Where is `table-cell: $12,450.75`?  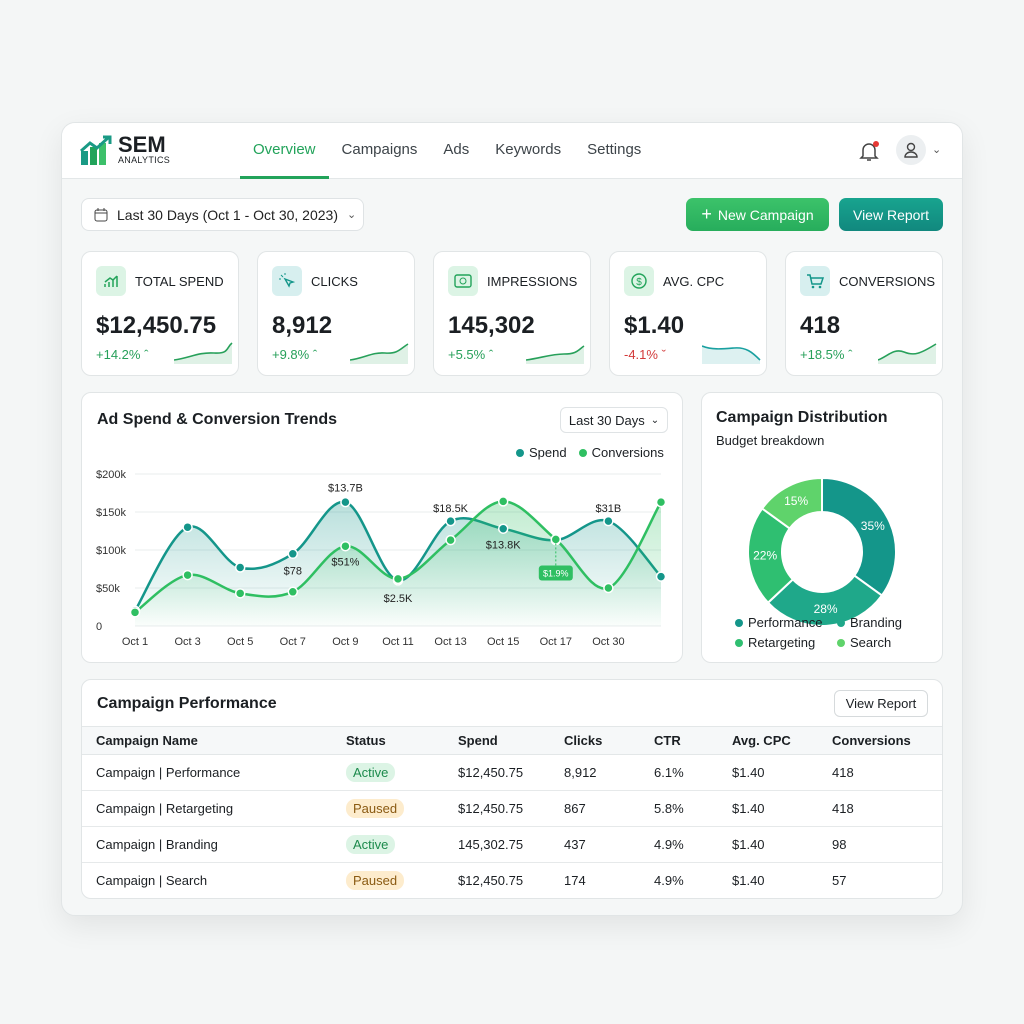 table-cell: $12,450.75 is located at coordinates (497, 772).